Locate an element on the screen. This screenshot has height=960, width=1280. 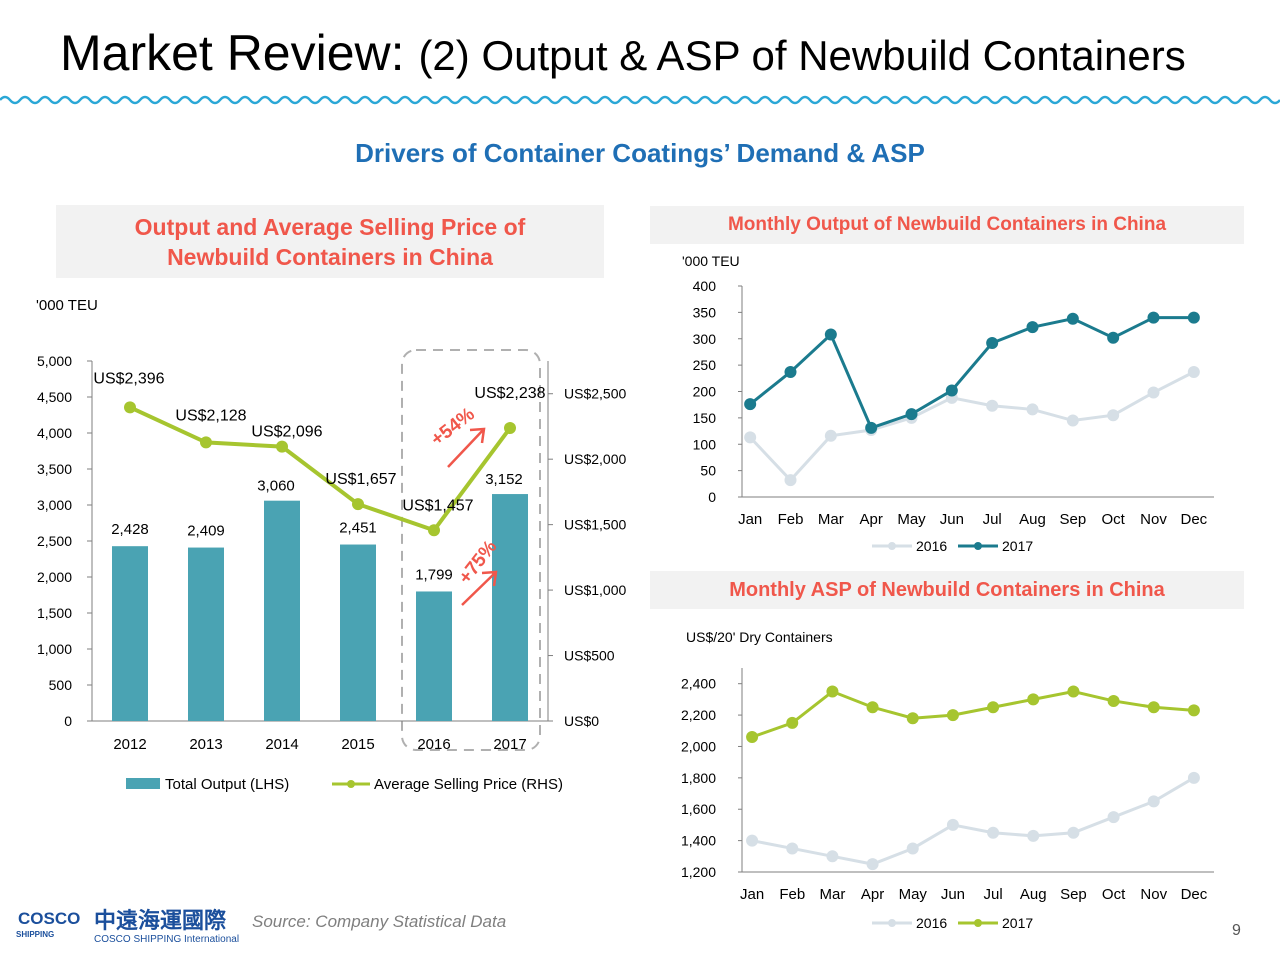
source-note: Source: Company Statistical Data is located at coordinates (379, 921).